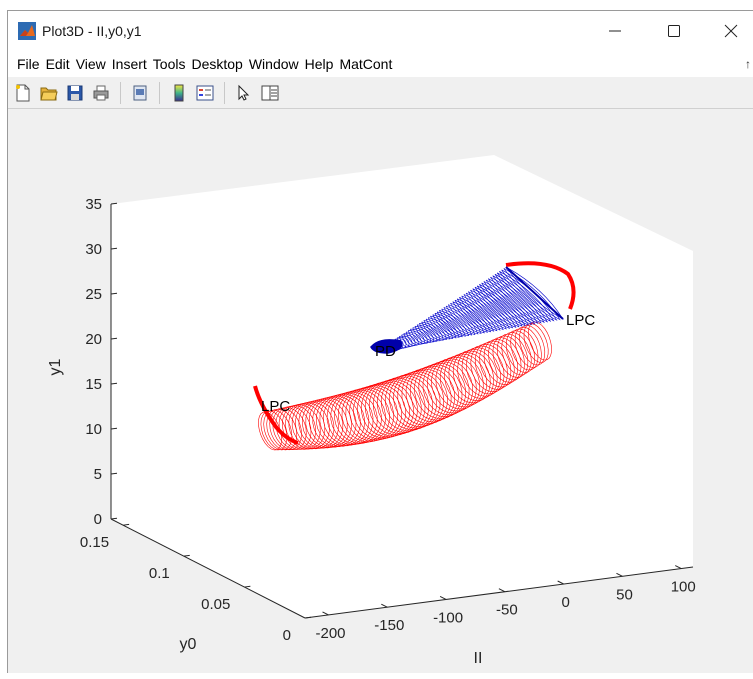 The width and height of the screenshot is (753, 679). Describe the element at coordinates (90, 64) in the screenshot. I see `menu-view: View` at that location.